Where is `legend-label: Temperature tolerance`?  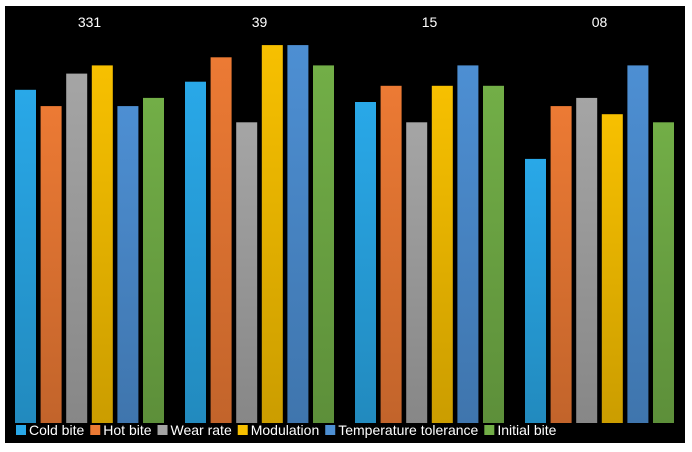 legend-label: Temperature tolerance is located at coordinates (408, 430).